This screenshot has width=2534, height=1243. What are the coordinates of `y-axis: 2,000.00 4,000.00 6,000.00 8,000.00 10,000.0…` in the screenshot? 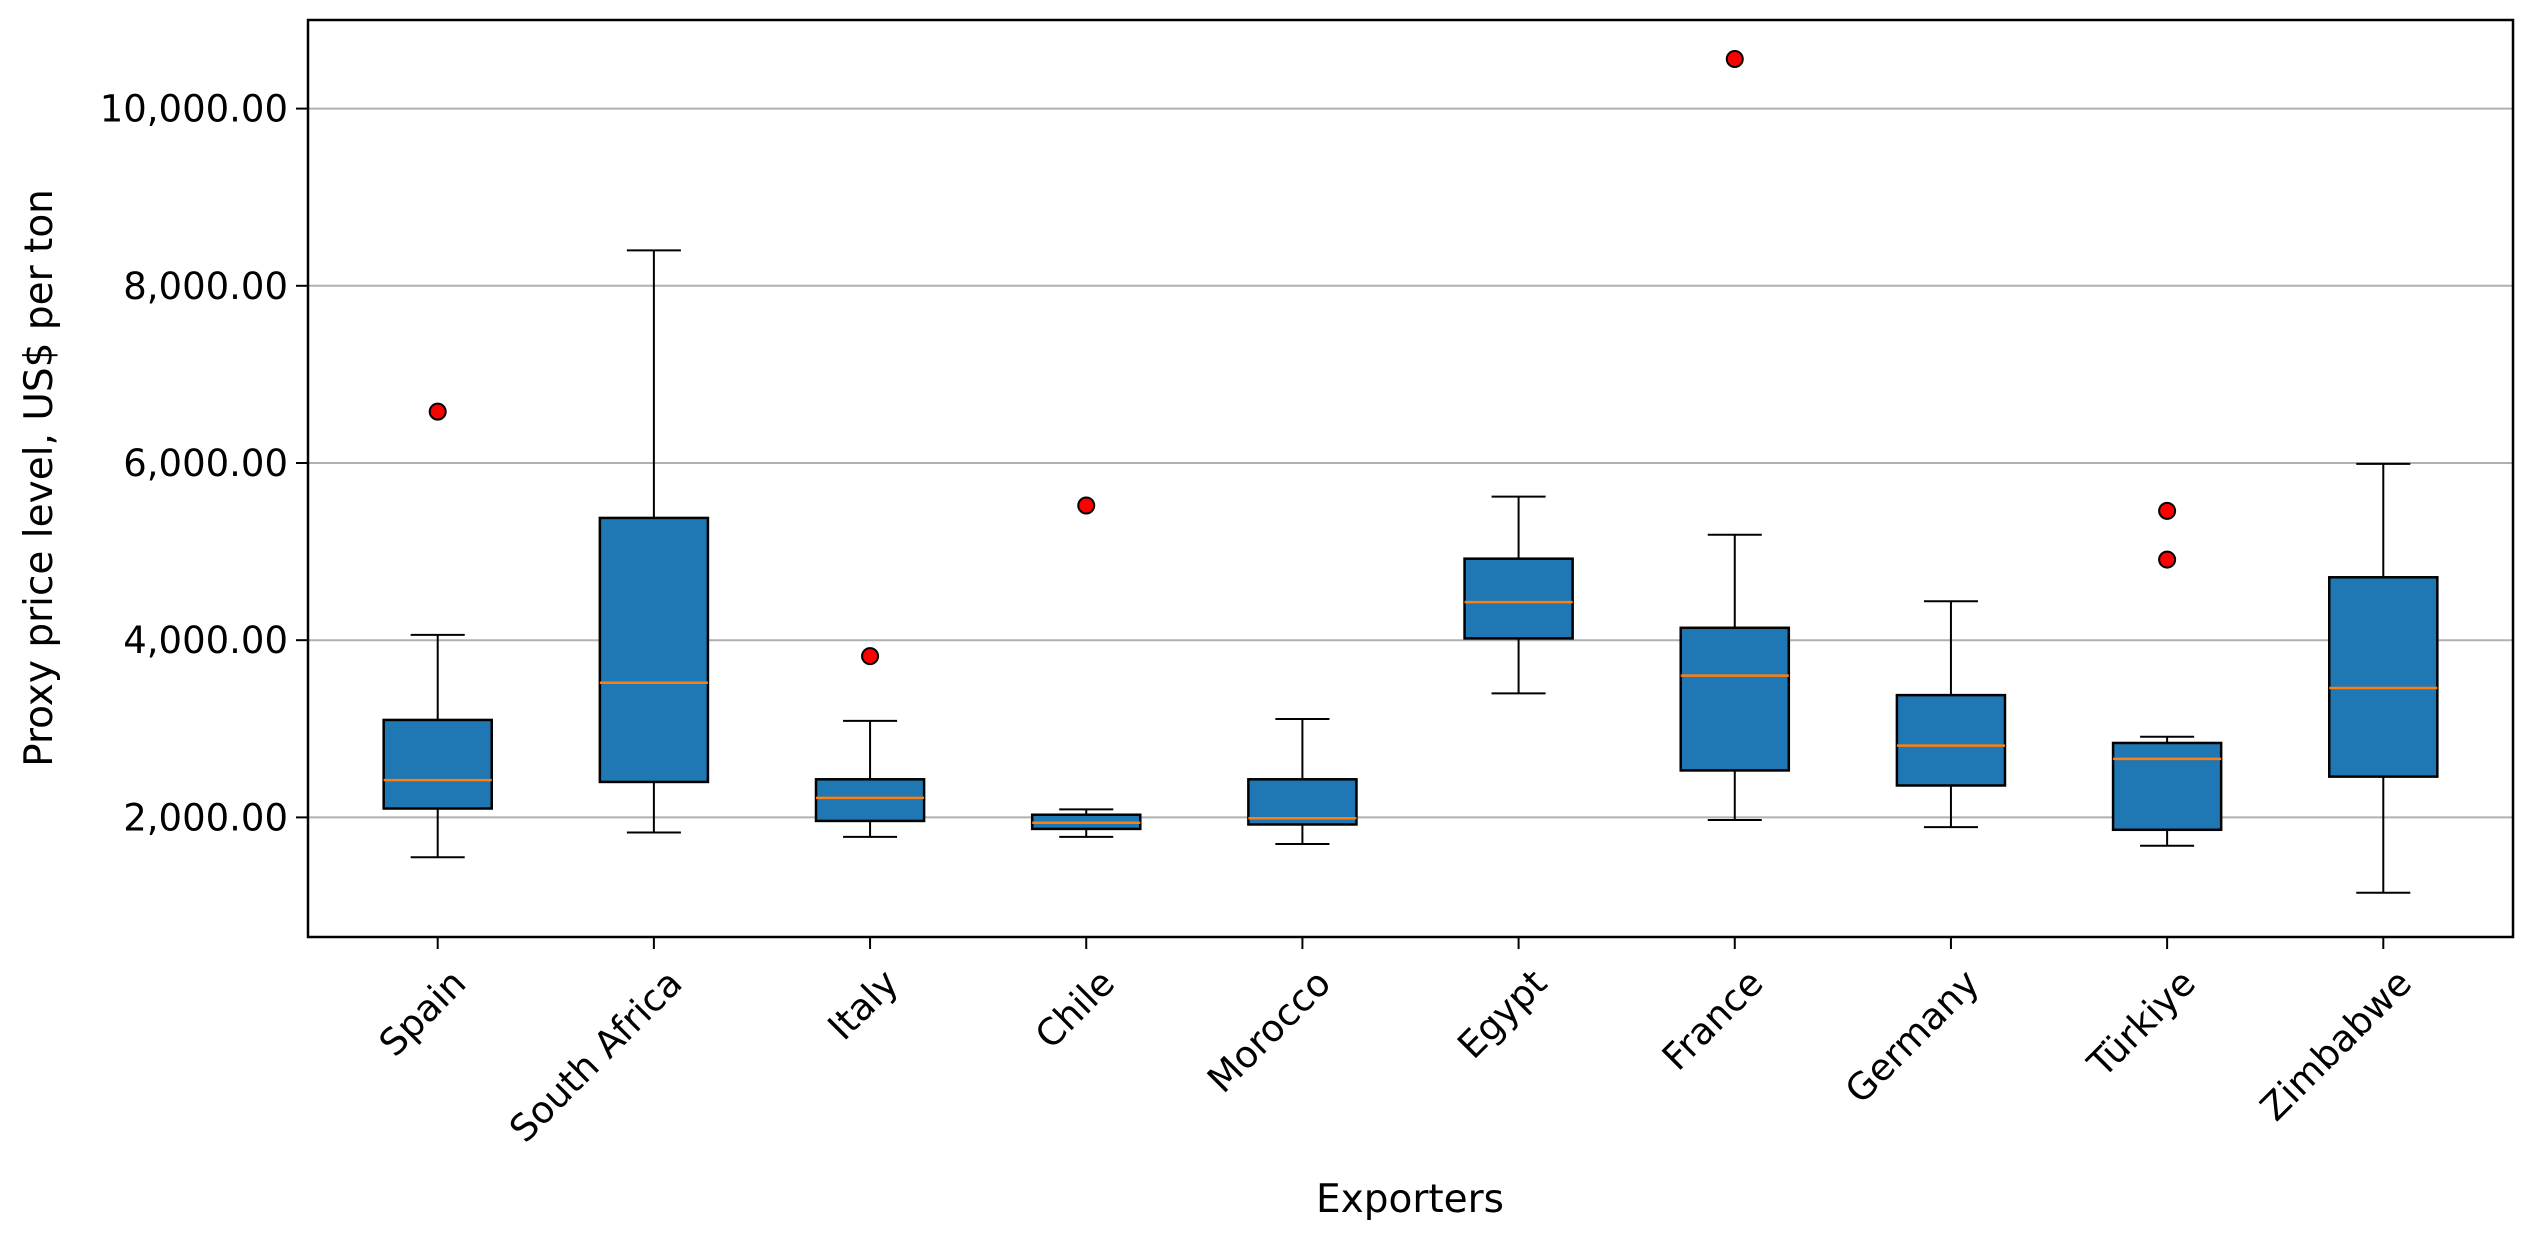 It's located at (204, 463).